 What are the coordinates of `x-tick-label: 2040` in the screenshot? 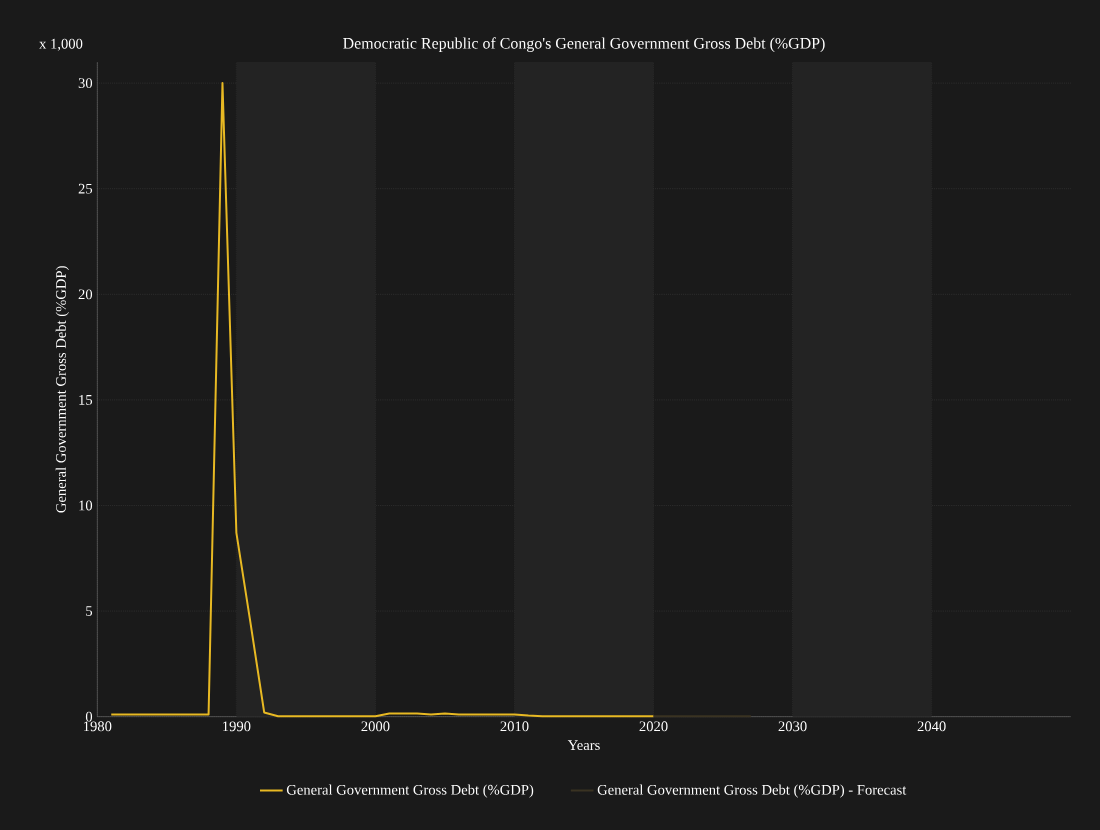 It's located at (931, 726).